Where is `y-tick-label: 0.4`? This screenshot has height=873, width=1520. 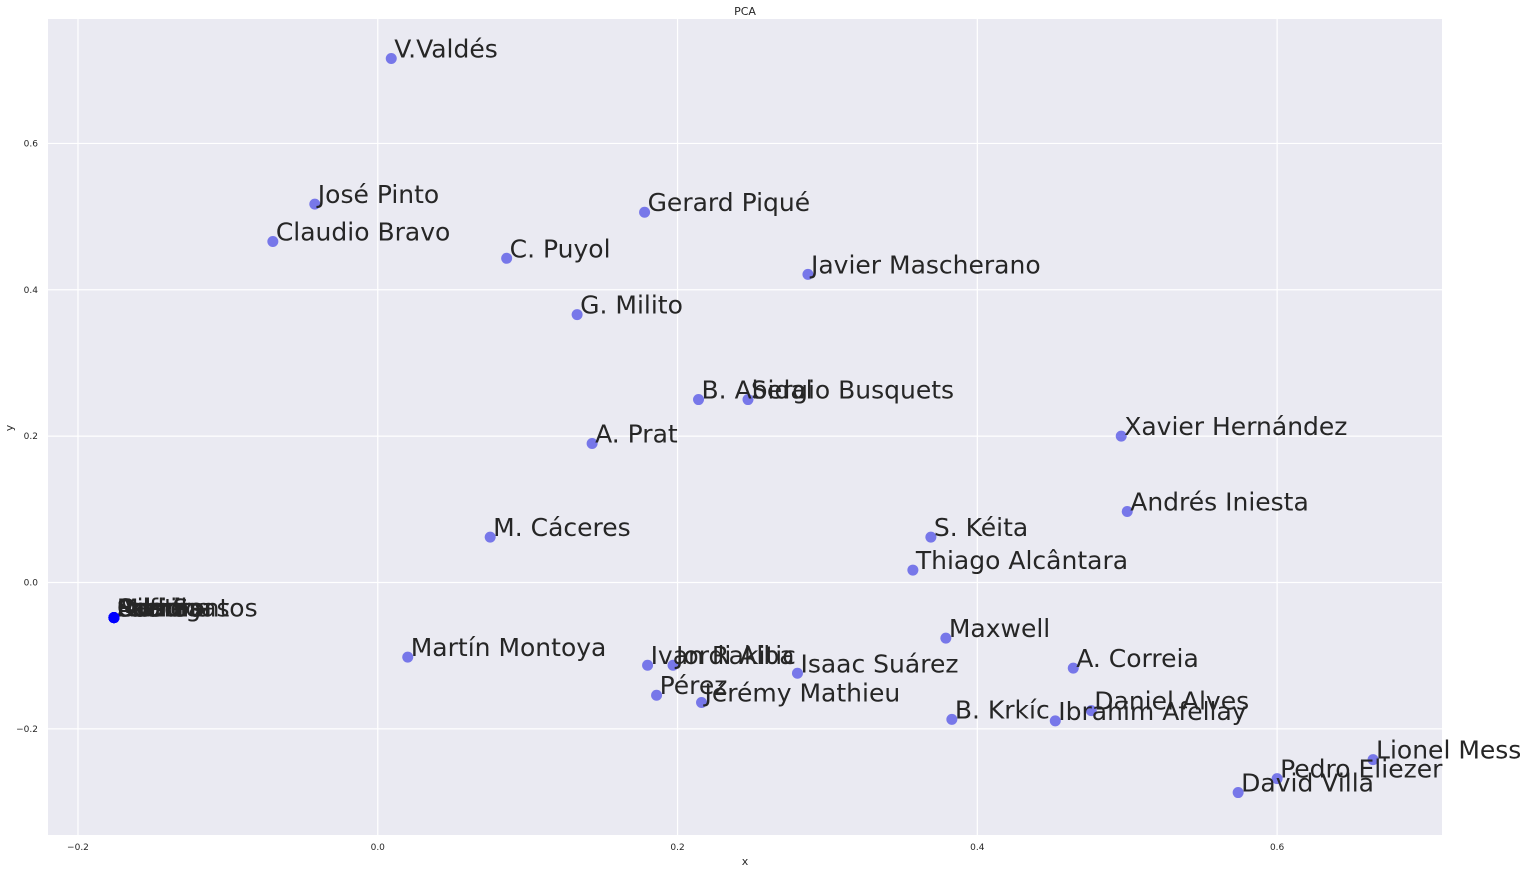
y-tick-label: 0.4 is located at coordinates (31, 291).